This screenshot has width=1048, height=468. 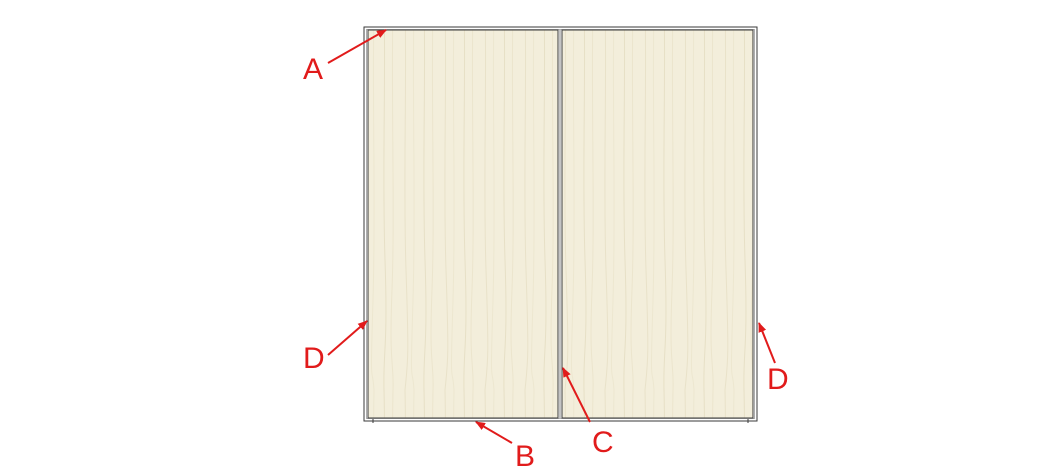 I want to click on callout-label-a: A, so click(x=313, y=69).